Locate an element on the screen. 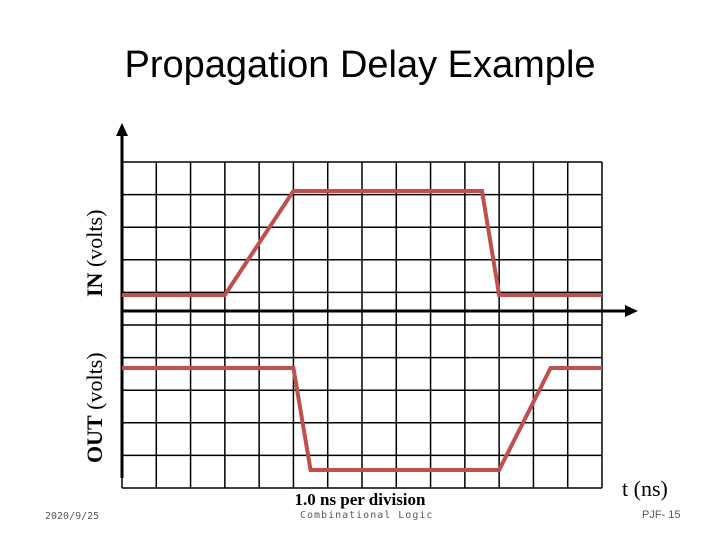 This screenshot has width=720, height=540. in-axis-label-unit: (volts) is located at coordinates (94, 238).